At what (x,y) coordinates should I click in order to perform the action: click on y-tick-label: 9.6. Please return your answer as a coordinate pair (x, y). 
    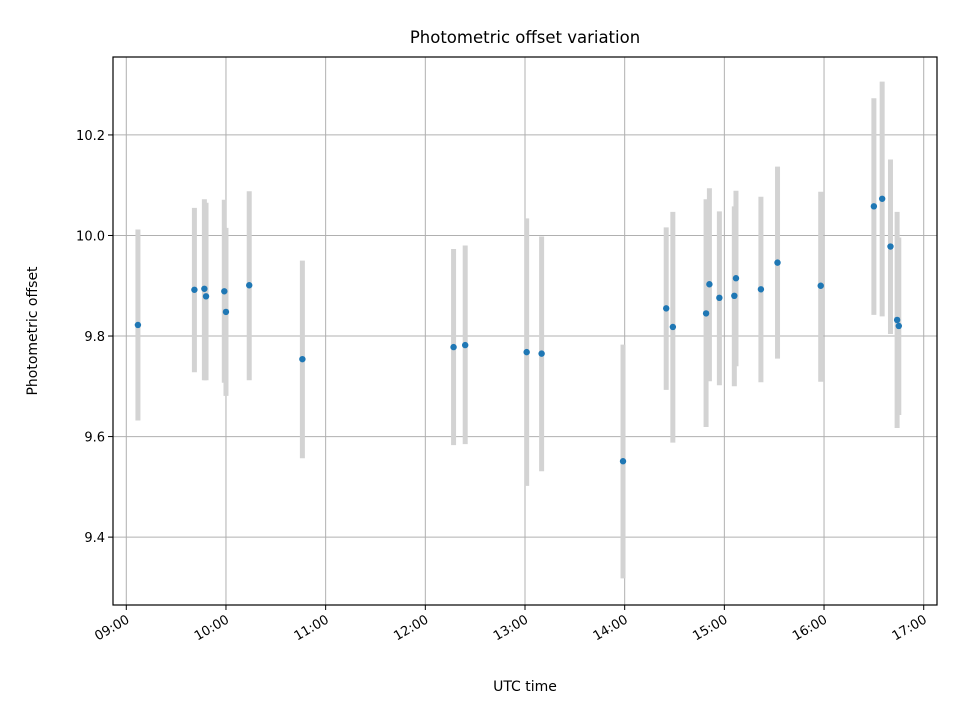
    Looking at the image, I should click on (94, 438).